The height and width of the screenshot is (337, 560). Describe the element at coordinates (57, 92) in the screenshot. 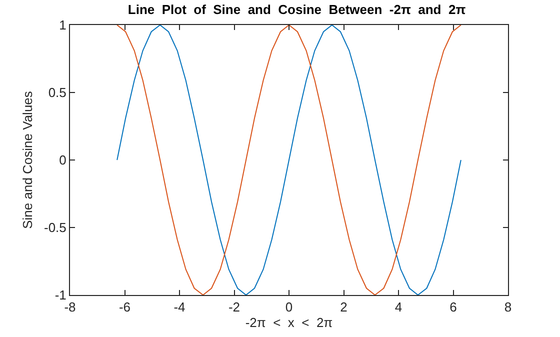

I see `y-tick-label: 0.5` at that location.